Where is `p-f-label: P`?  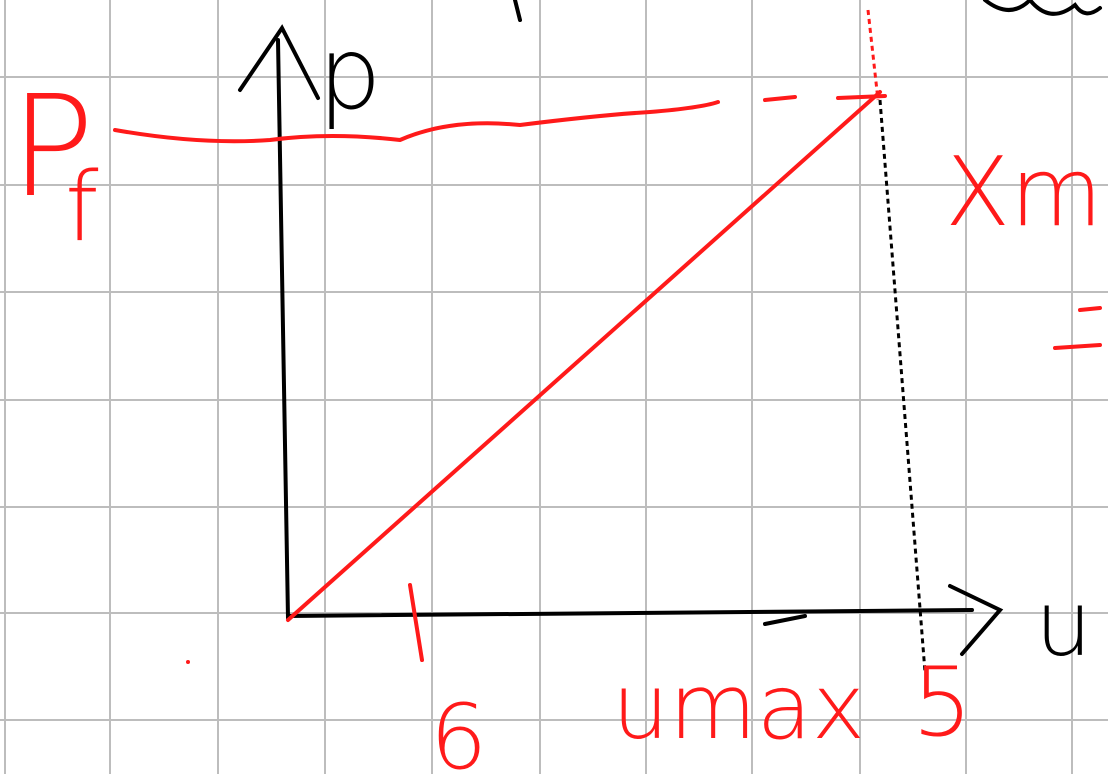
p-f-label: P is located at coordinates (52, 147).